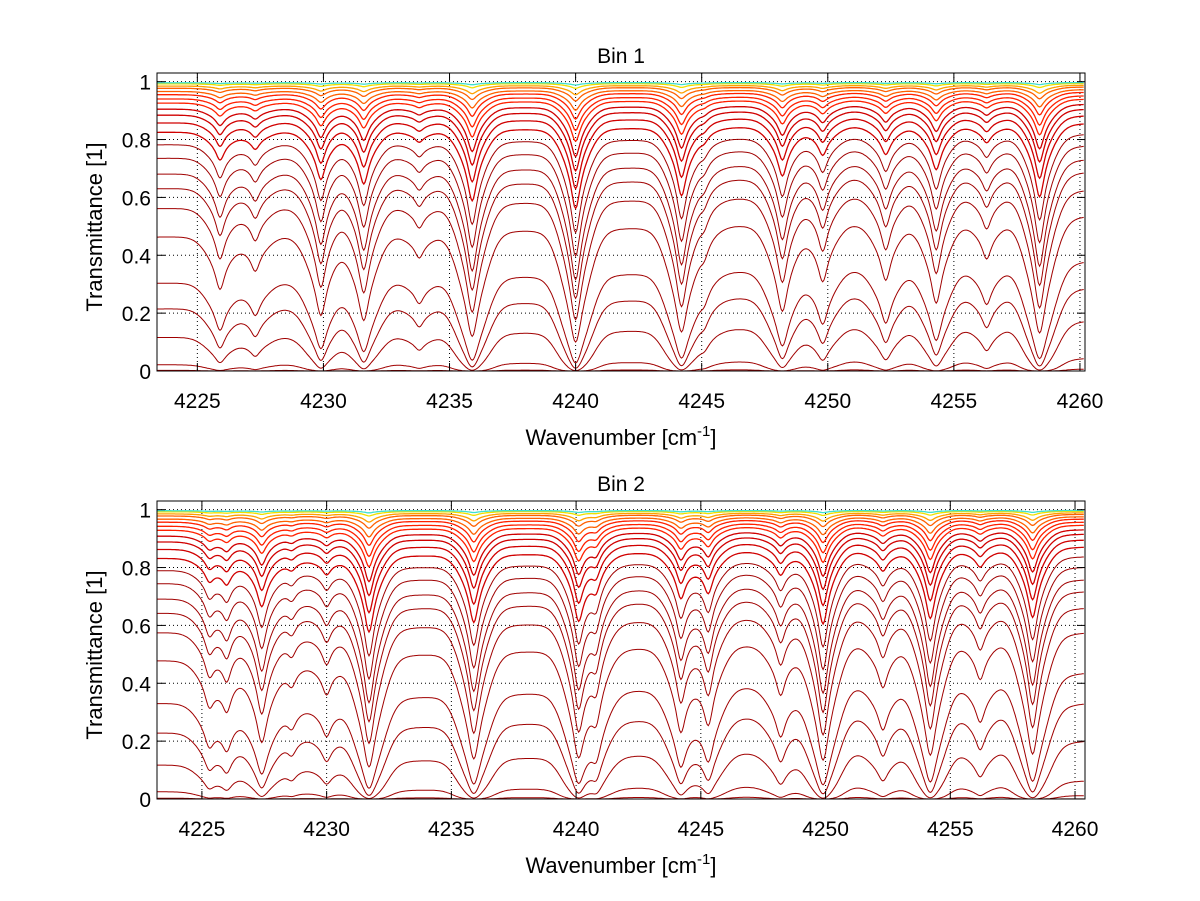  What do you see at coordinates (621, 484) in the screenshot?
I see `chart-title: Bin 2` at bounding box center [621, 484].